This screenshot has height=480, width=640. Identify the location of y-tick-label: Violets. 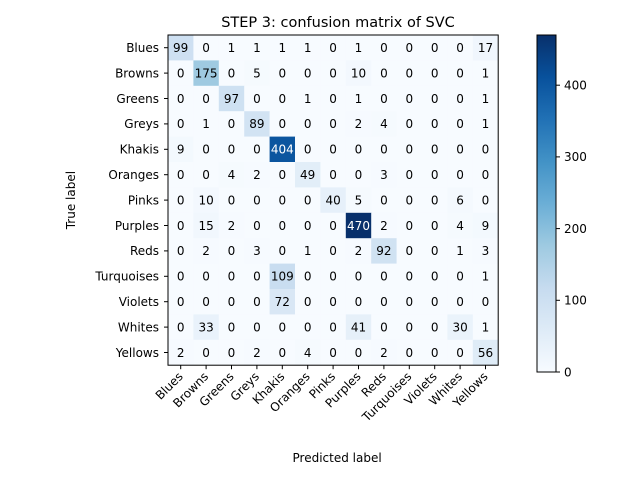
(139, 302).